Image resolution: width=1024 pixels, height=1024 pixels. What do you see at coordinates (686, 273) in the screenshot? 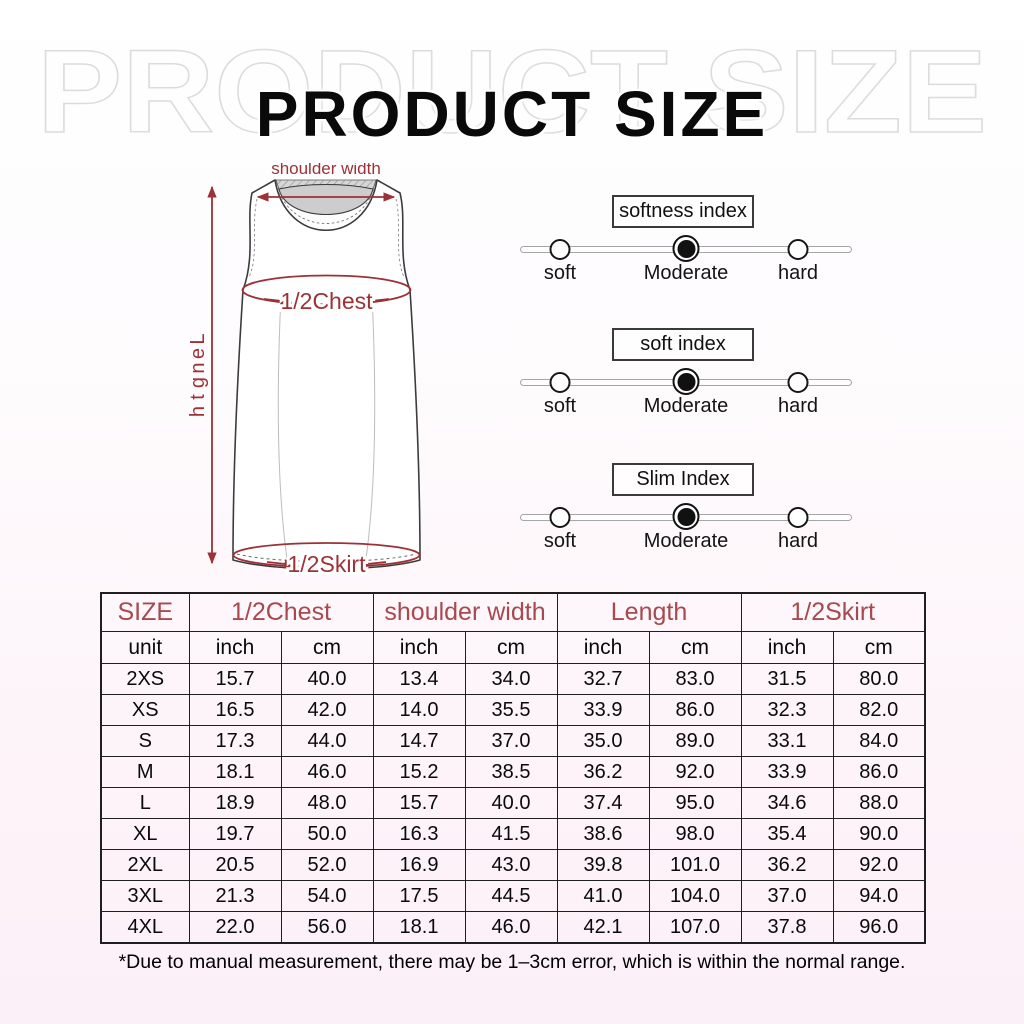
I see `softness-label-moderate: Moderate` at bounding box center [686, 273].